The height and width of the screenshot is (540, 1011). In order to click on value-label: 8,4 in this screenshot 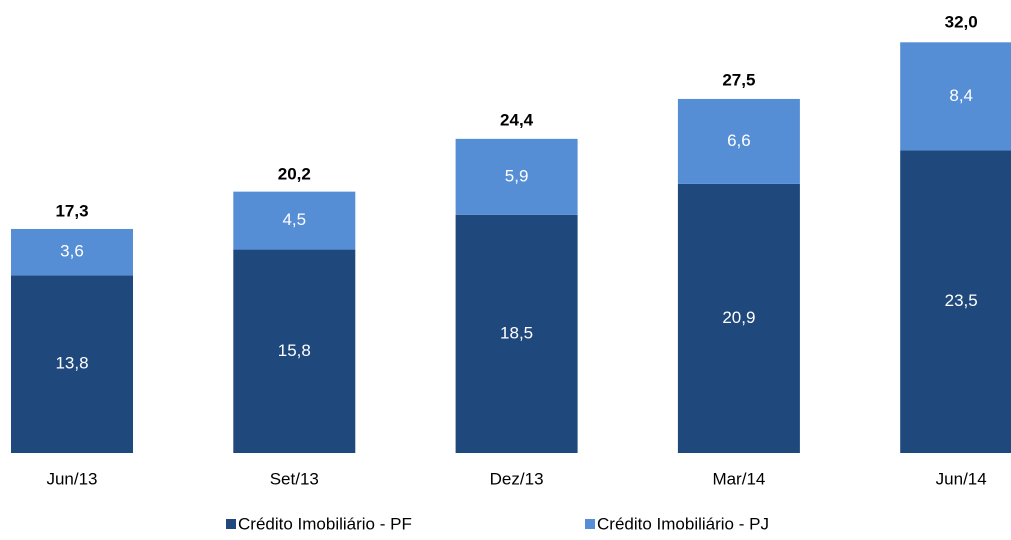, I will do `click(961, 95)`.